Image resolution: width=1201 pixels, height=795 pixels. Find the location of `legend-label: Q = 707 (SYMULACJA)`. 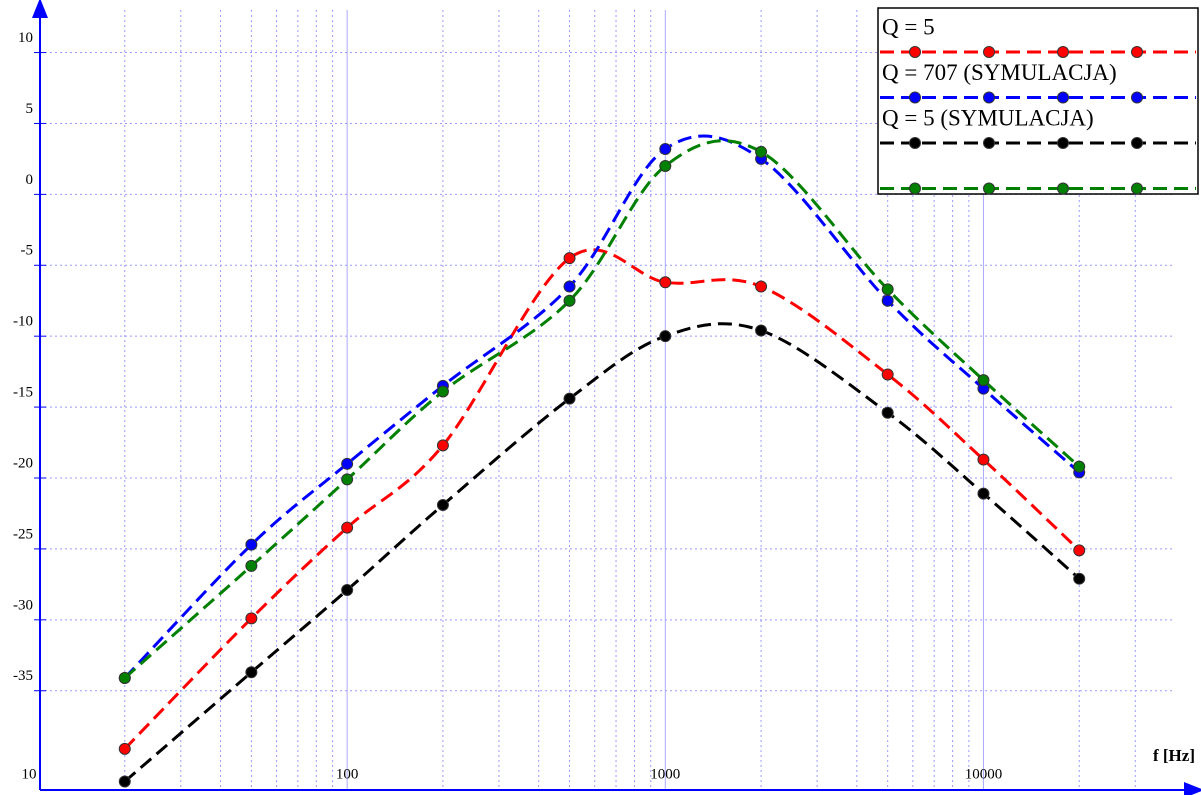

legend-label: Q = 707 (SYMULACJA) is located at coordinates (999, 72).